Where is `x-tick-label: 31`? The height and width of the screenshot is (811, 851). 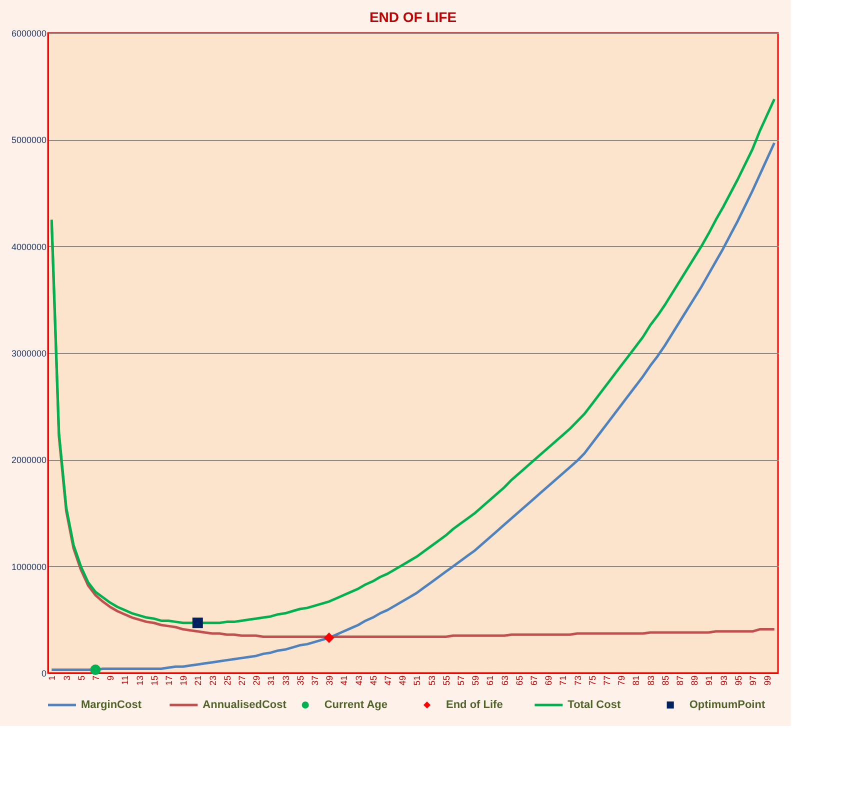 x-tick-label: 31 is located at coordinates (271, 681).